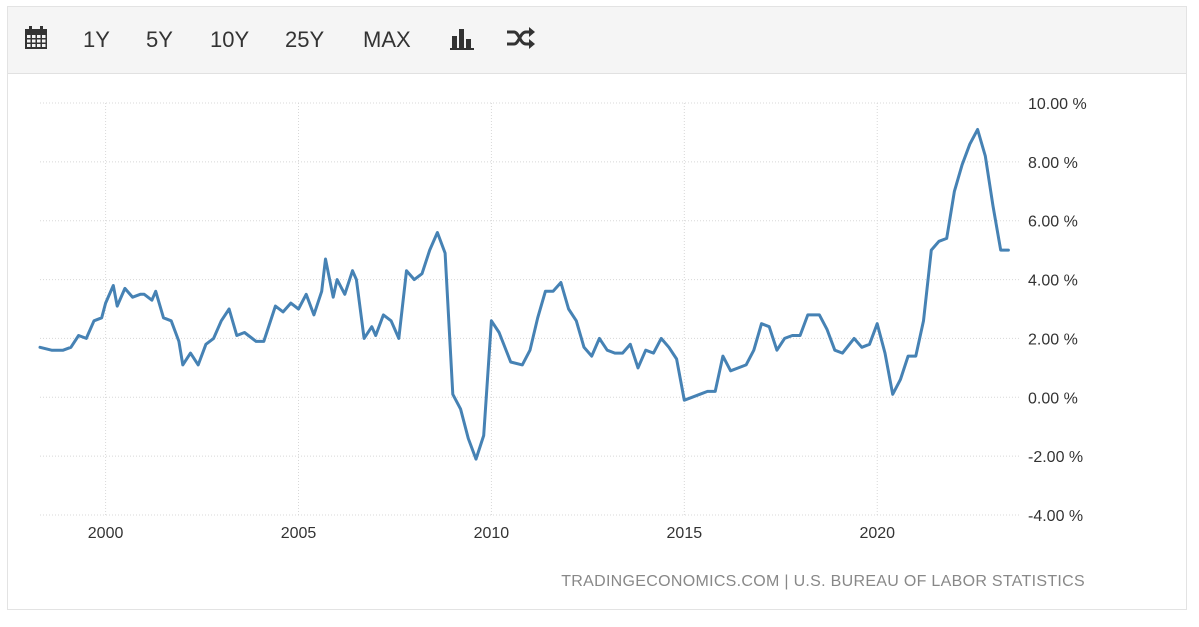  Describe the element at coordinates (462, 39) in the screenshot. I see `bar-chart-icon-glyph` at that location.